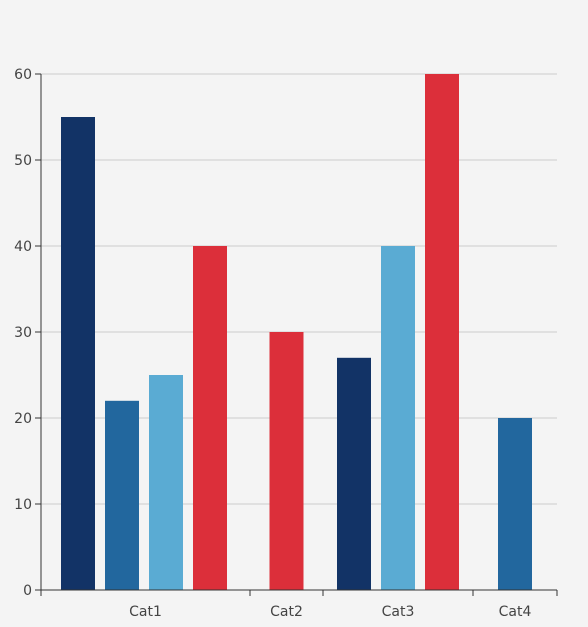  What do you see at coordinates (398, 612) in the screenshot?
I see `x-tick-label: Cat3` at bounding box center [398, 612].